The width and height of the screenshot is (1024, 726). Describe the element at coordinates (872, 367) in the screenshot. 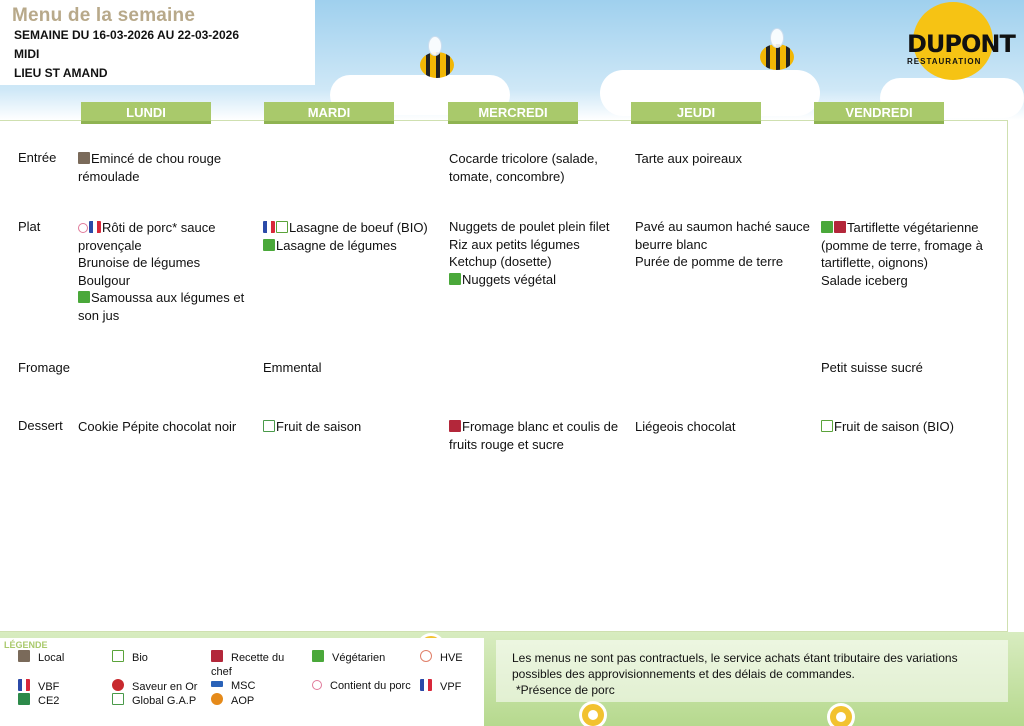

I see `menu-dish: Petit suisse sucré` at that location.